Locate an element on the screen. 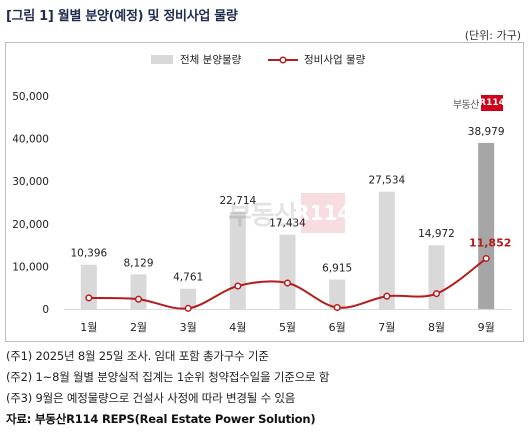 The height and width of the screenshot is (433, 529). bar-value-label: 4,761 is located at coordinates (188, 278).